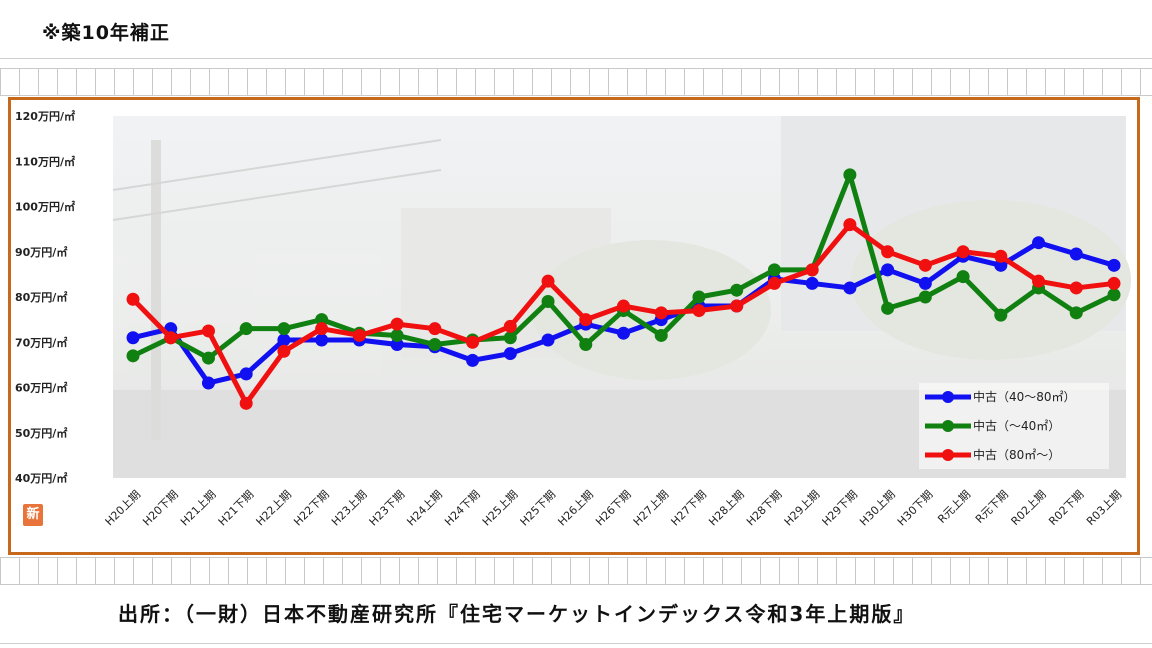 Image resolution: width=1152 pixels, height=648 pixels. What do you see at coordinates (500, 508) in the screenshot?
I see `x-tick-label: H25上期` at bounding box center [500, 508].